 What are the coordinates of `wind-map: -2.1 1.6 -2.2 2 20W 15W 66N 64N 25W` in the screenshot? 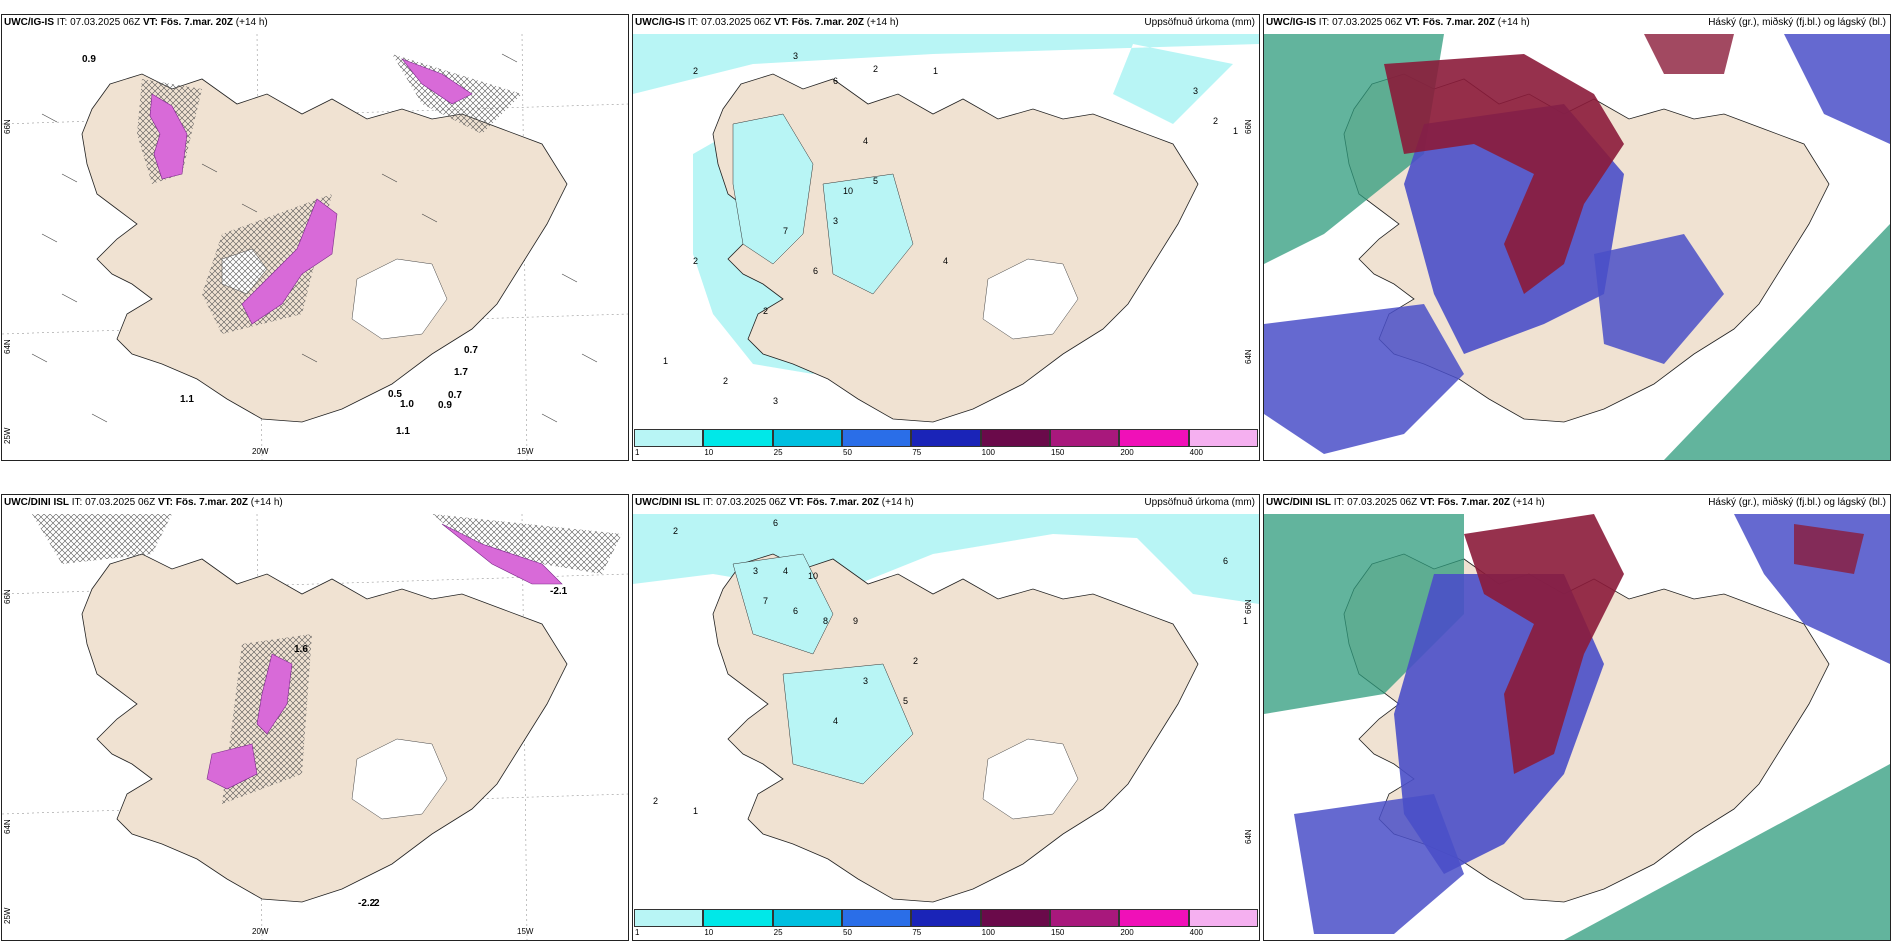 It's located at (315, 727).